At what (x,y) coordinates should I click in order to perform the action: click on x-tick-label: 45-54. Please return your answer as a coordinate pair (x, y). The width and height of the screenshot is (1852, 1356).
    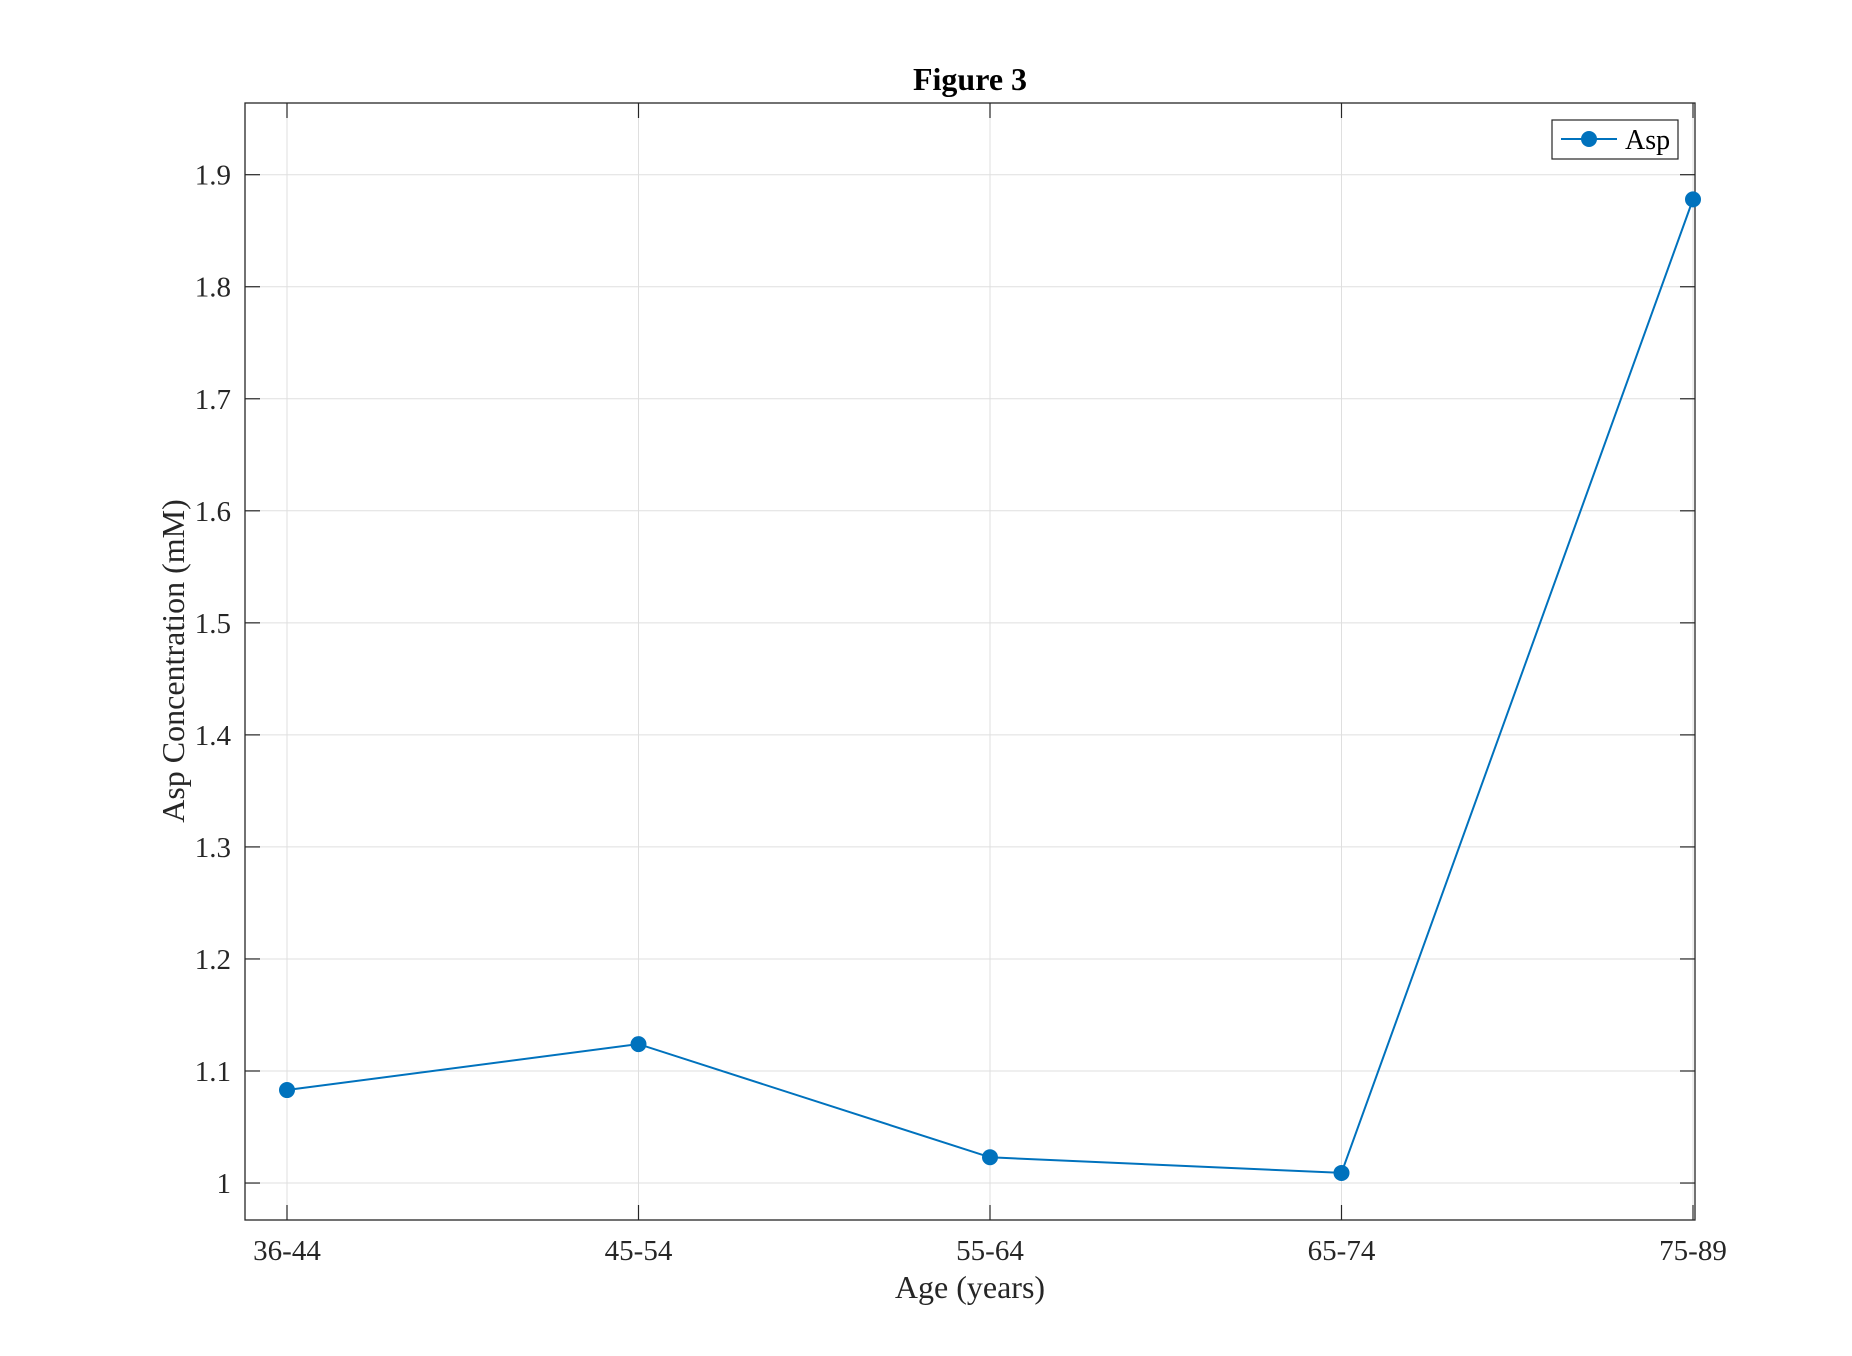
    Looking at the image, I should click on (639, 1251).